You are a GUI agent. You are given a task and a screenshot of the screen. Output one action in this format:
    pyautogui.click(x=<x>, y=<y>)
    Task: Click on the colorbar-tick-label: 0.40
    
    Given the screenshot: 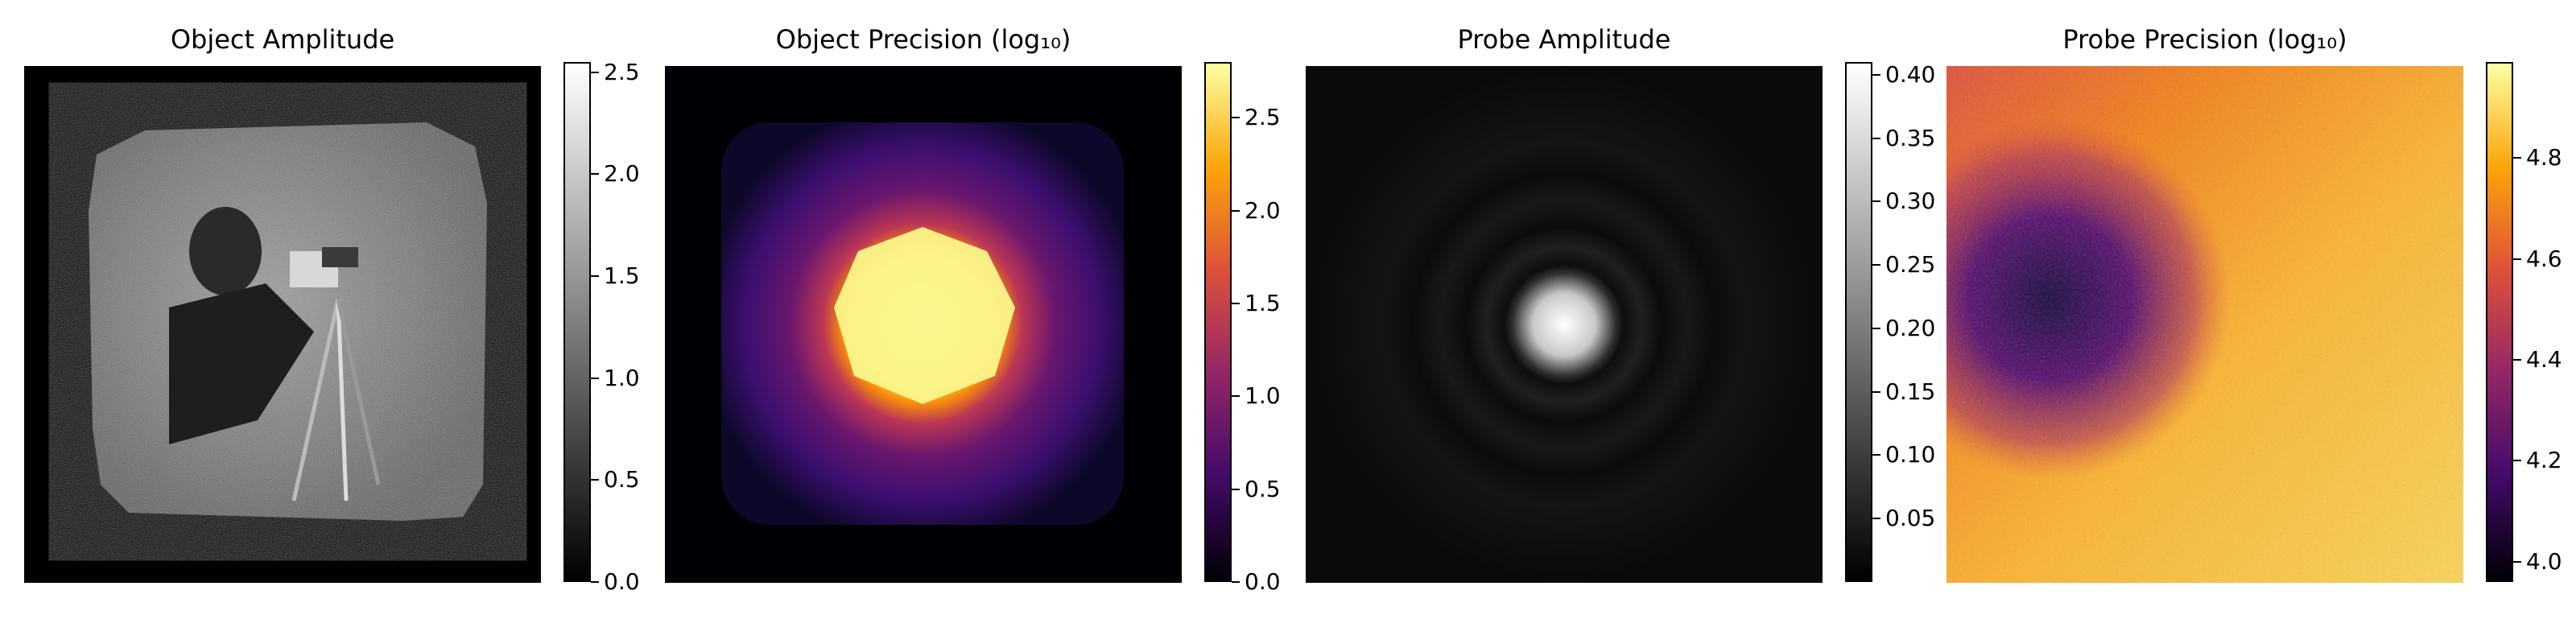 What is the action you would take?
    pyautogui.click(x=1910, y=74)
    